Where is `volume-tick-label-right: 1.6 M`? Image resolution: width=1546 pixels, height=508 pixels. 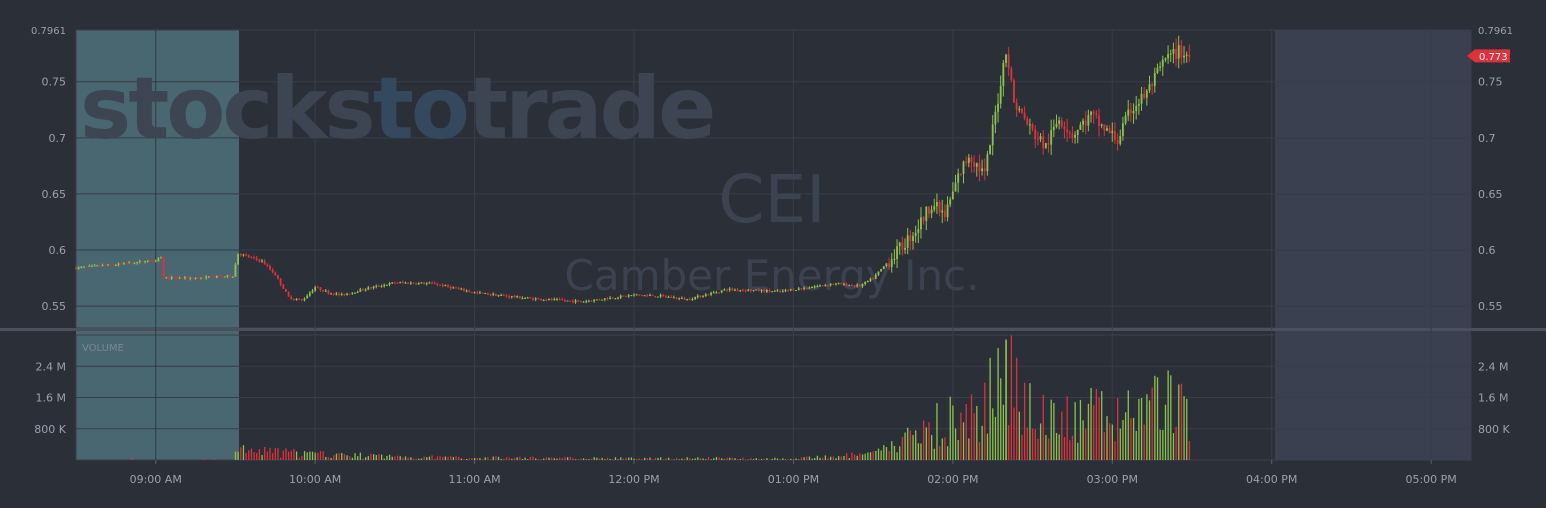
volume-tick-label-right: 1.6 M is located at coordinates (1493, 398).